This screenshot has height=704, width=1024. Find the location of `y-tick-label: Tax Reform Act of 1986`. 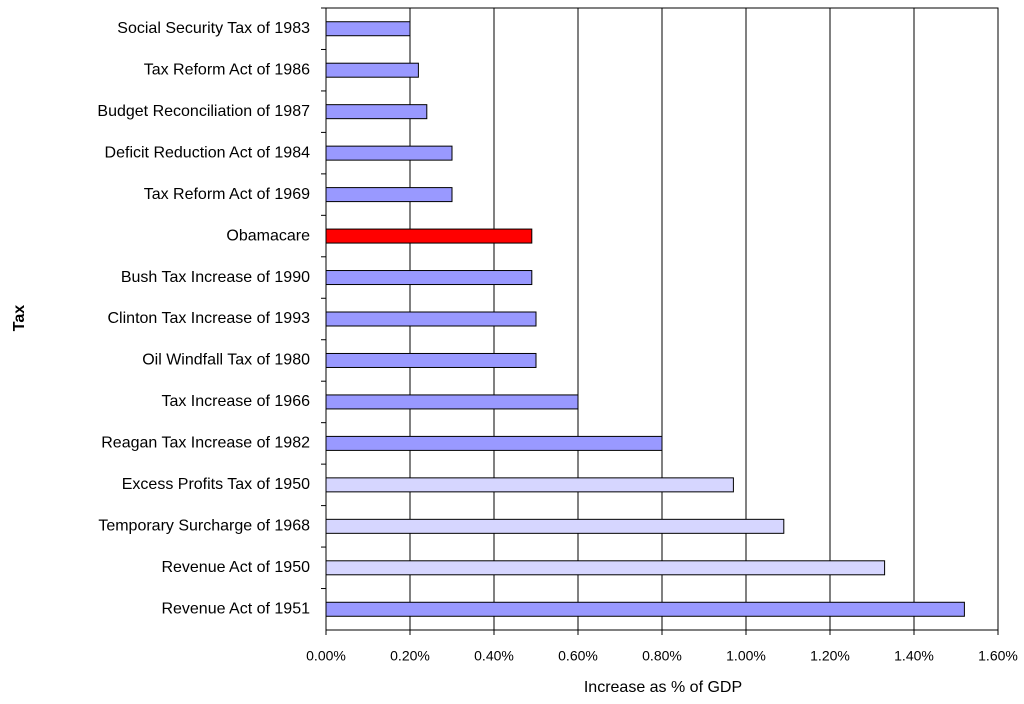

y-tick-label: Tax Reform Act of 1986 is located at coordinates (227, 69).